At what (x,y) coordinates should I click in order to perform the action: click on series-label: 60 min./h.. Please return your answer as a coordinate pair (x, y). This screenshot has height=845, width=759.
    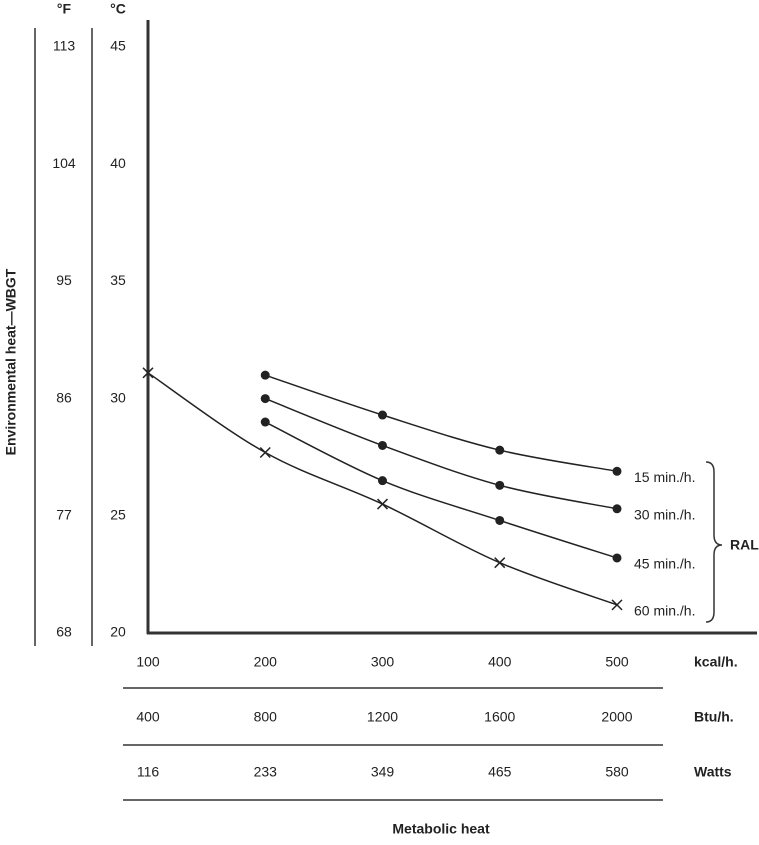
    Looking at the image, I should click on (664, 611).